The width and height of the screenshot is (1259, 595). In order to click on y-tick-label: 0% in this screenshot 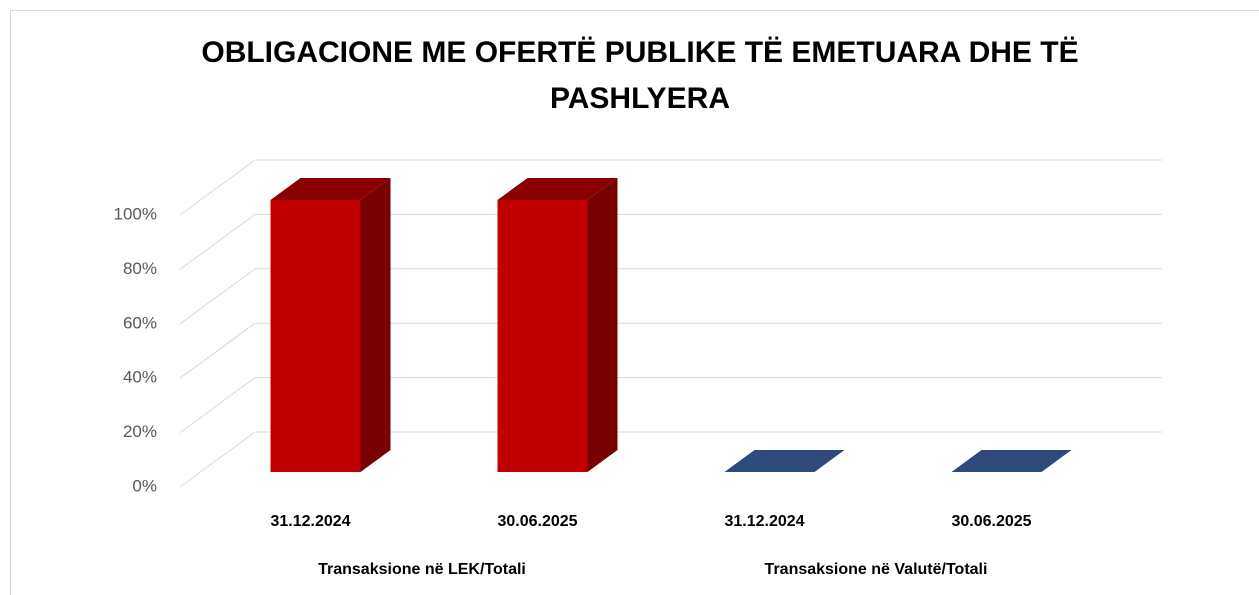, I will do `click(144, 485)`.